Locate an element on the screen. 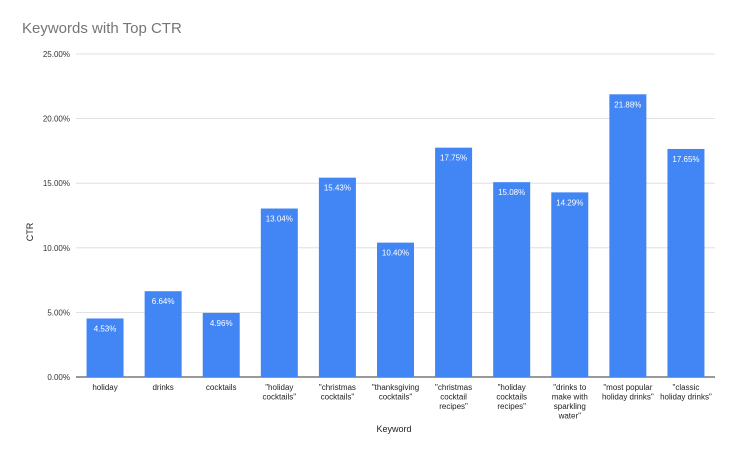 This screenshot has width=737, height=455. data-label: 6.64% is located at coordinates (163, 301).